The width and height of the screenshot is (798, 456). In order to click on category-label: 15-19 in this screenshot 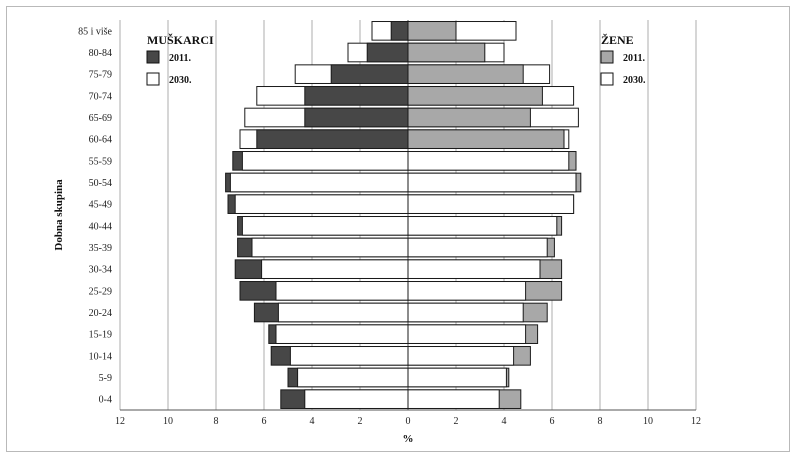, I will do `click(100, 335)`.